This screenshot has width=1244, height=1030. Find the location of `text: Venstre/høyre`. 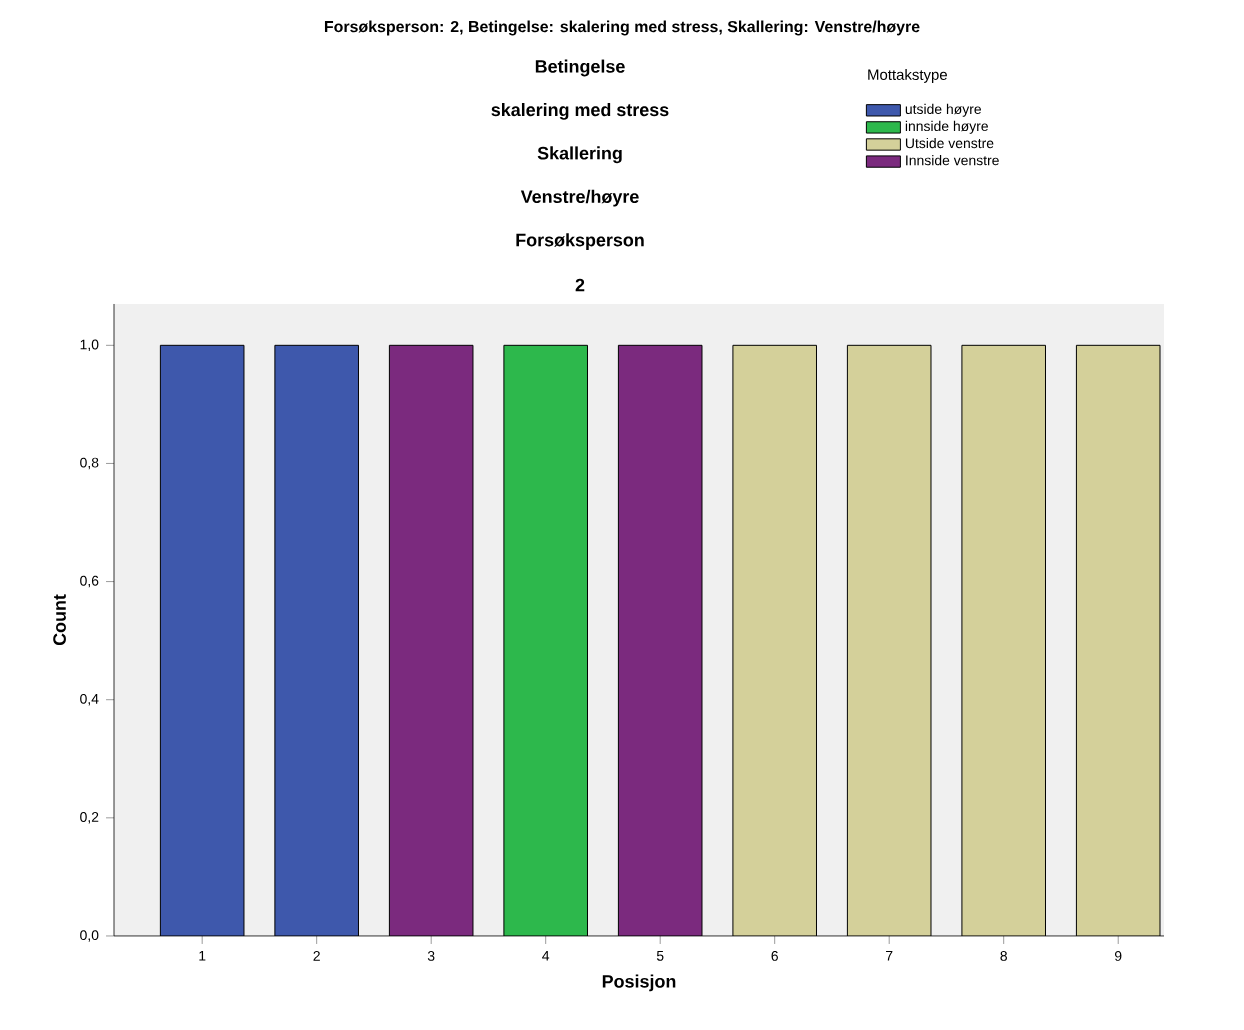

text: Venstre/høyre is located at coordinates (579, 198).